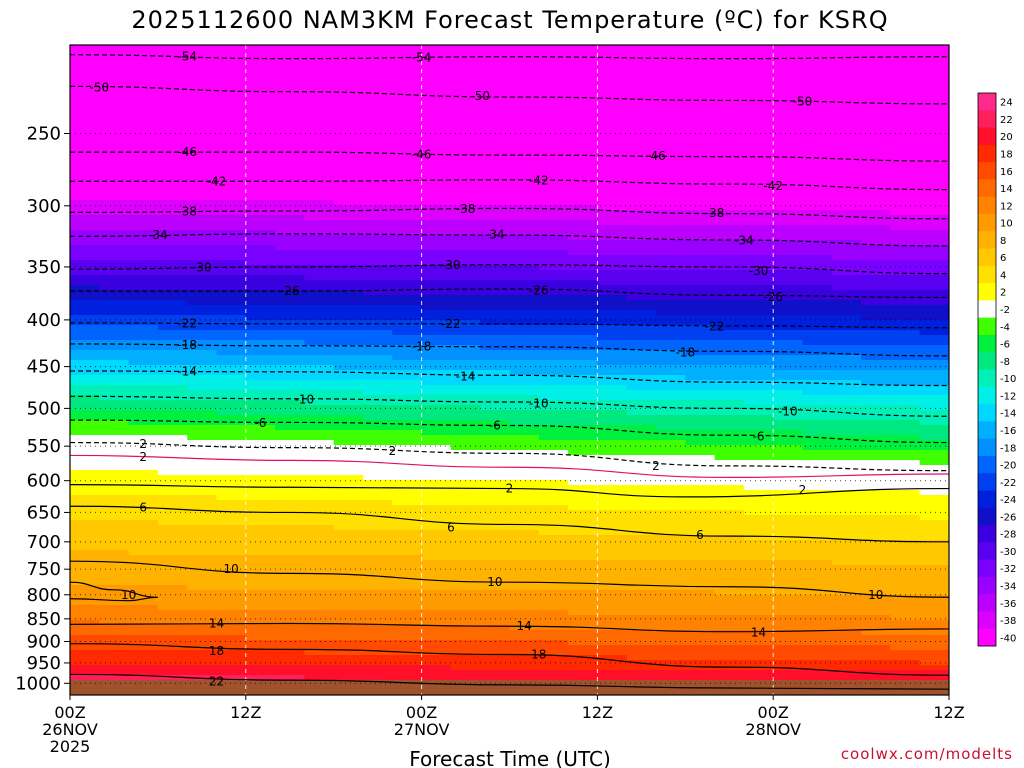 The height and width of the screenshot is (768, 1024). I want to click on colorbar-label: -22, so click(1008, 483).